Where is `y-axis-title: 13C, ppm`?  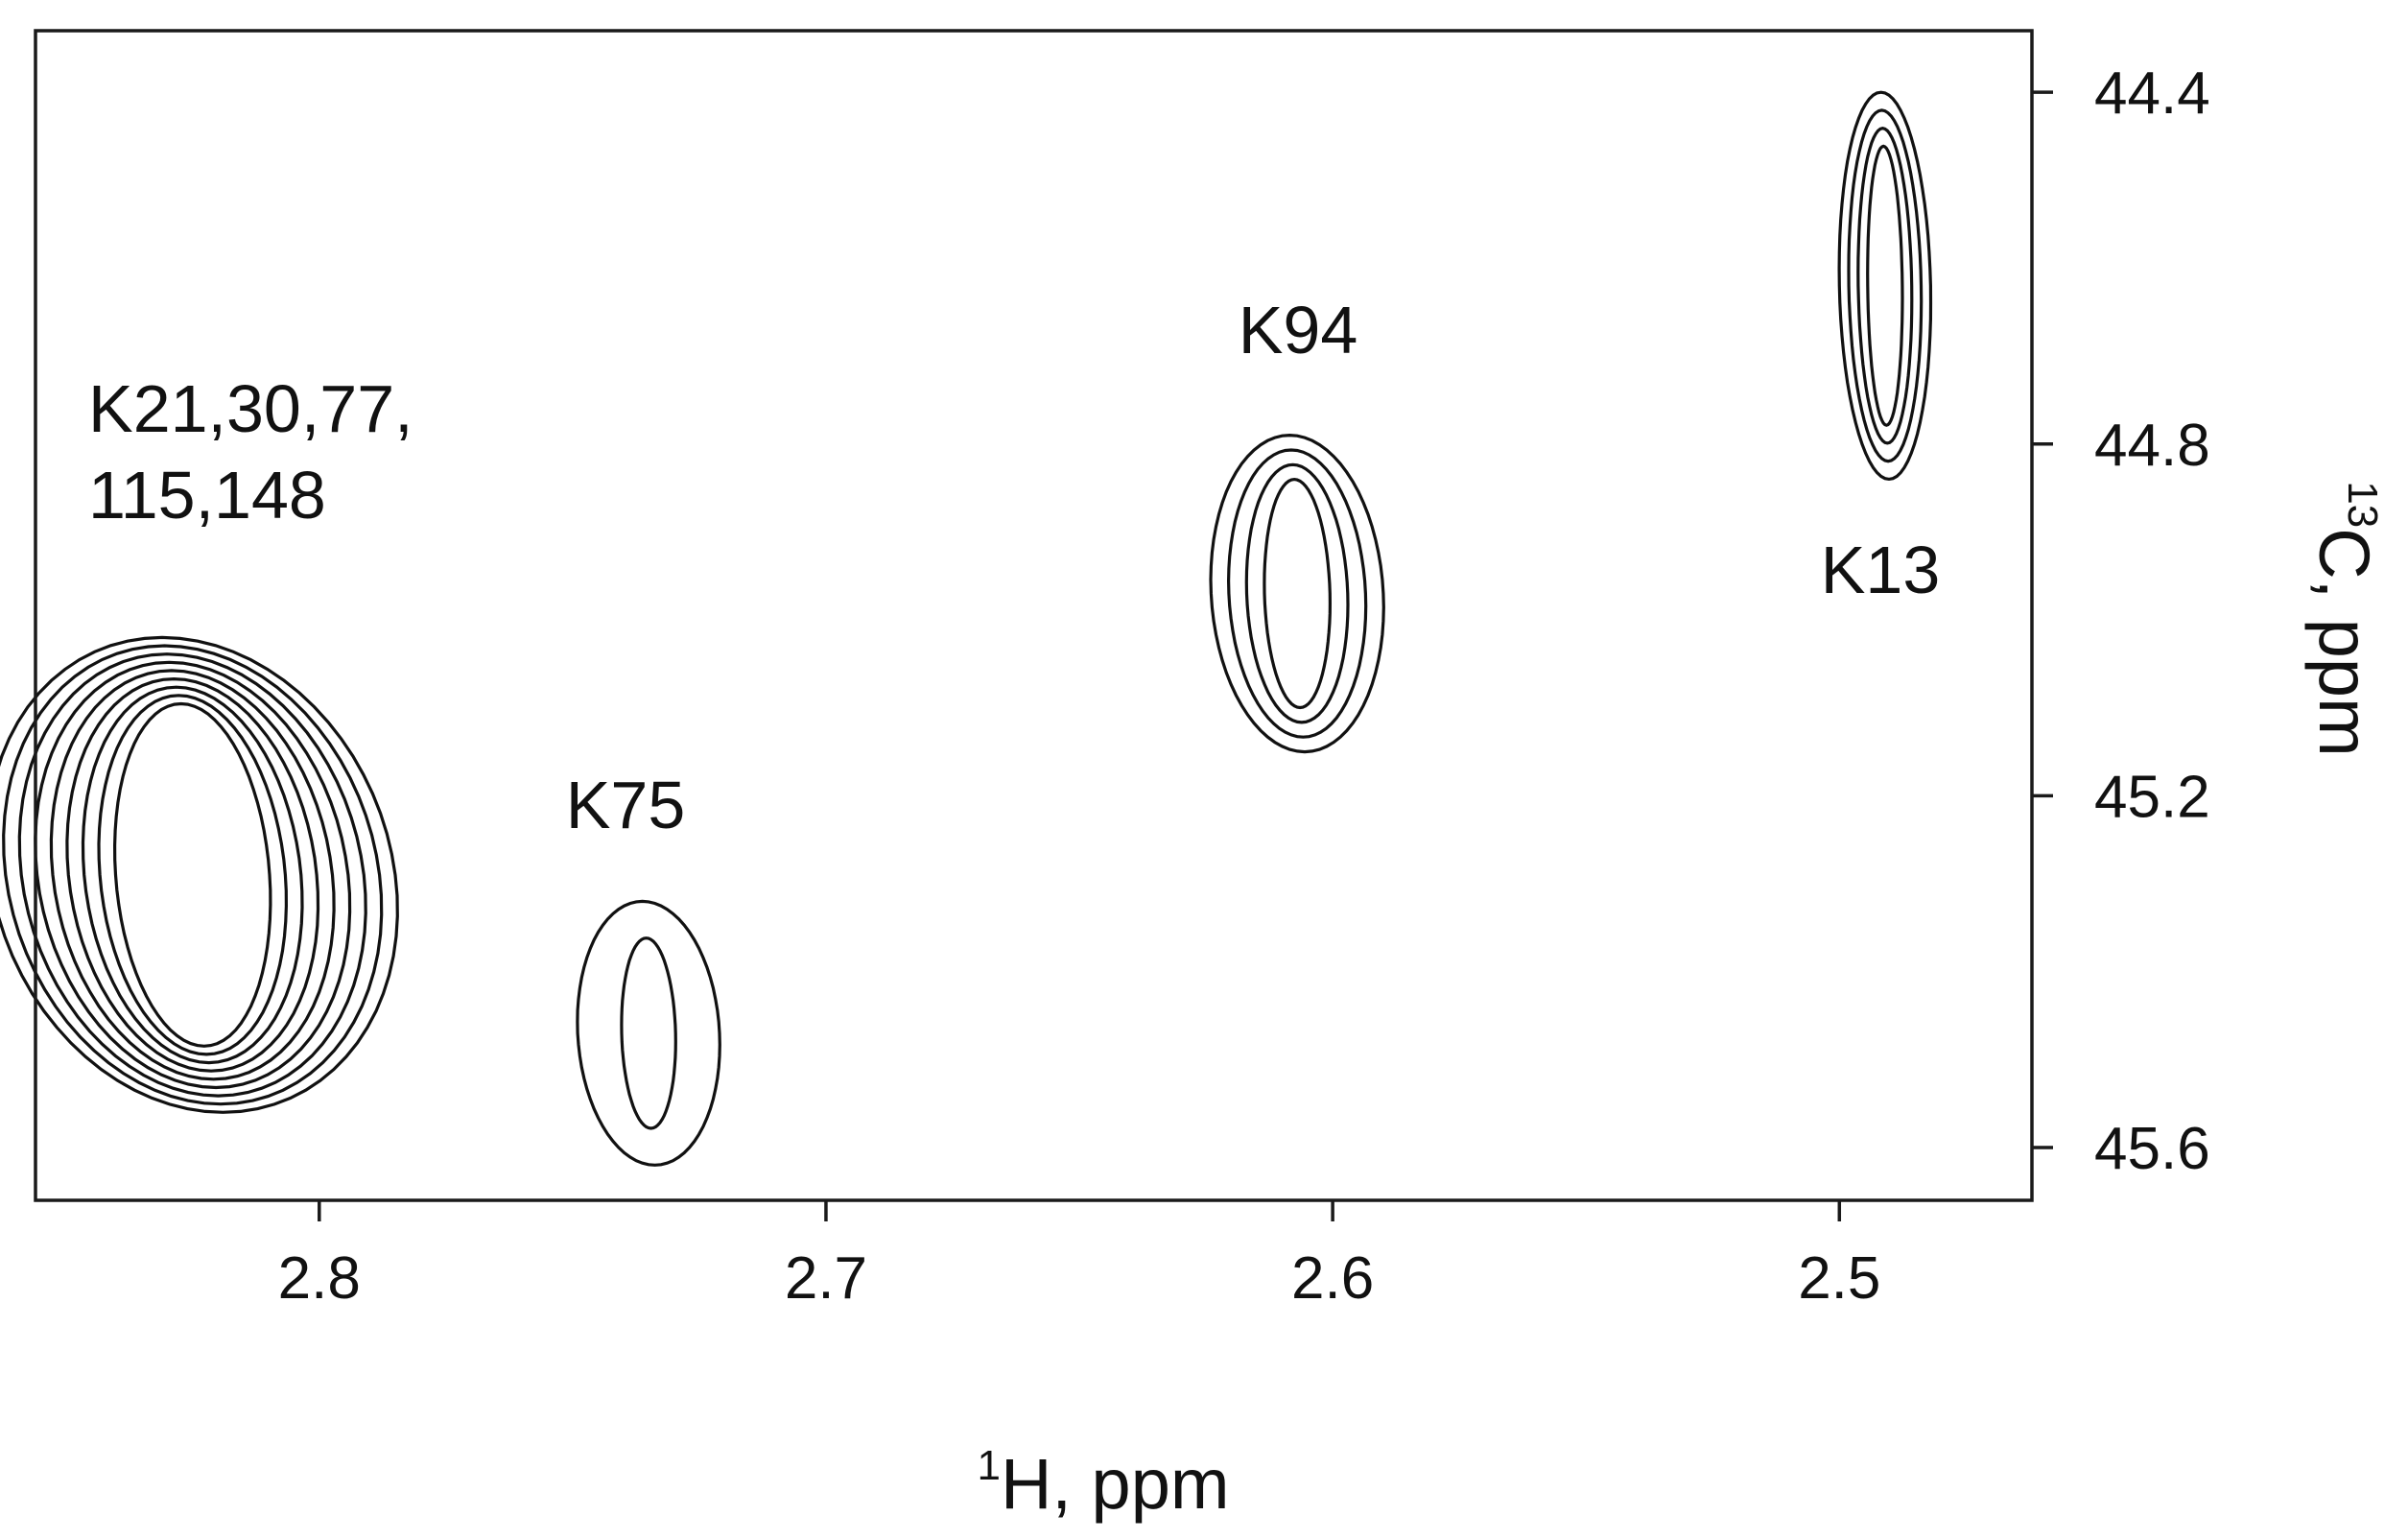 y-axis-title: 13C, ppm is located at coordinates (2345, 618).